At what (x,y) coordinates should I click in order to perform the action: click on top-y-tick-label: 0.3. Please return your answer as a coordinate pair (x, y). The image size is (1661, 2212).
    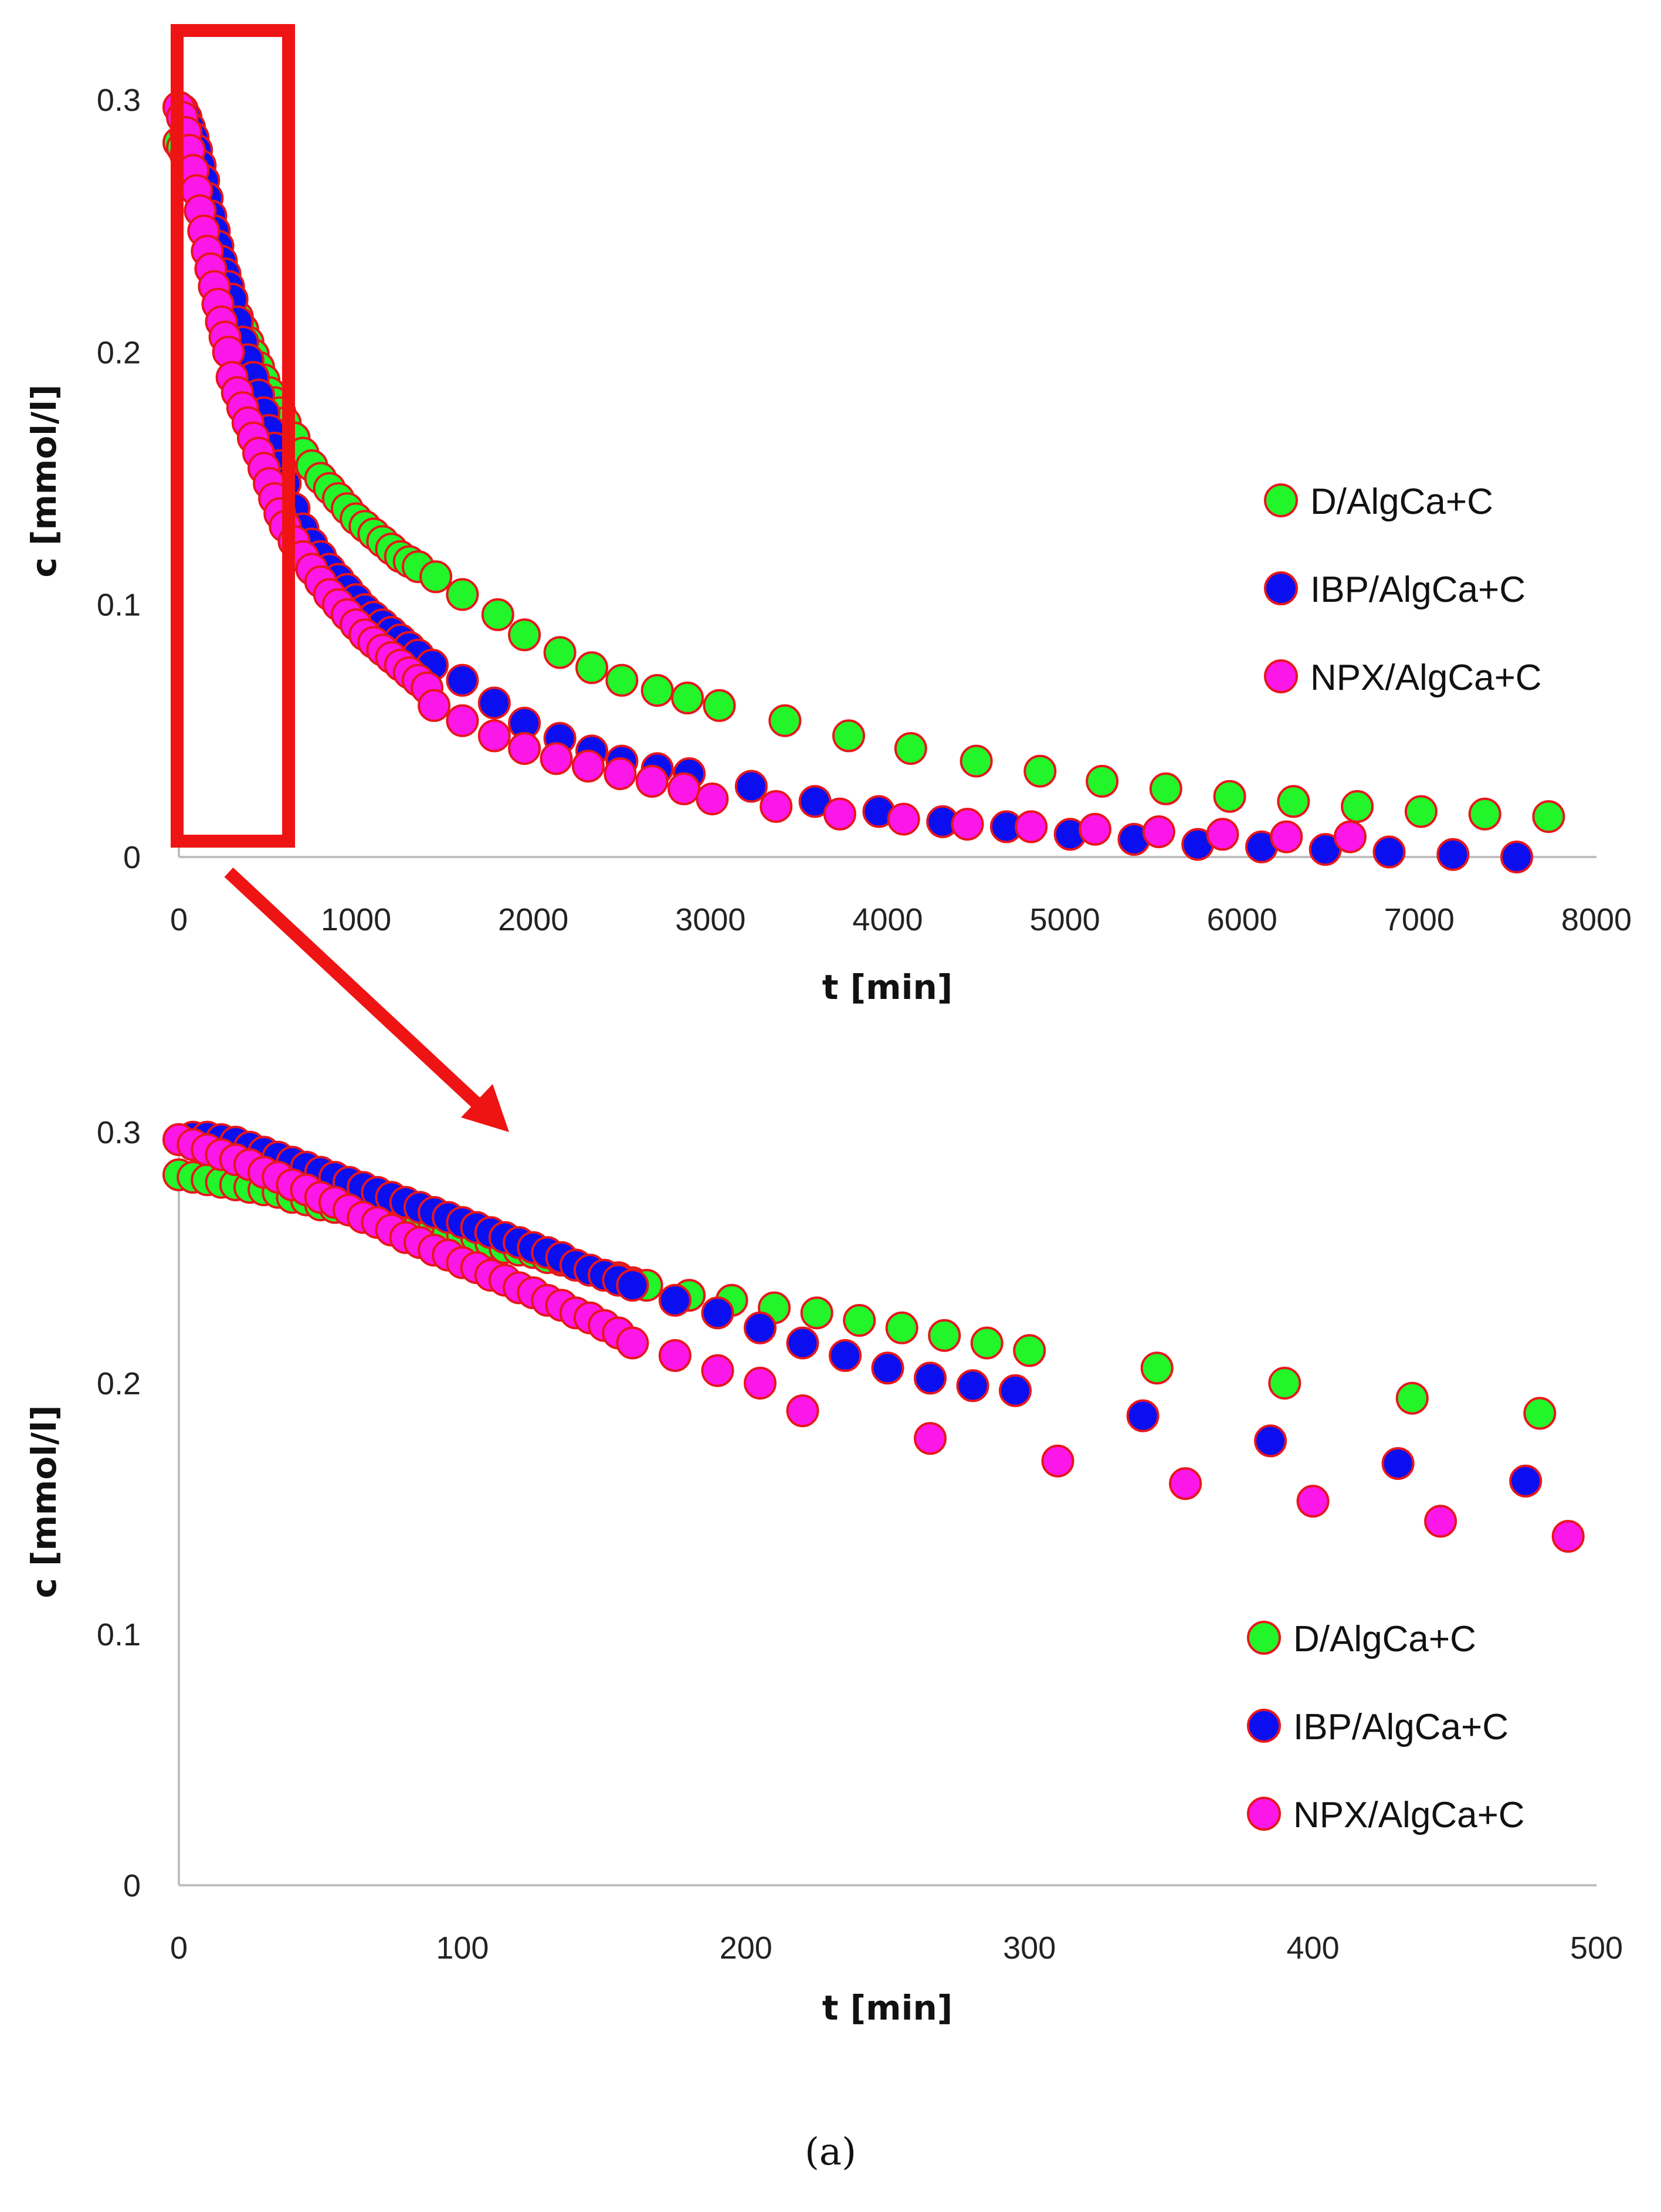
    Looking at the image, I should click on (119, 100).